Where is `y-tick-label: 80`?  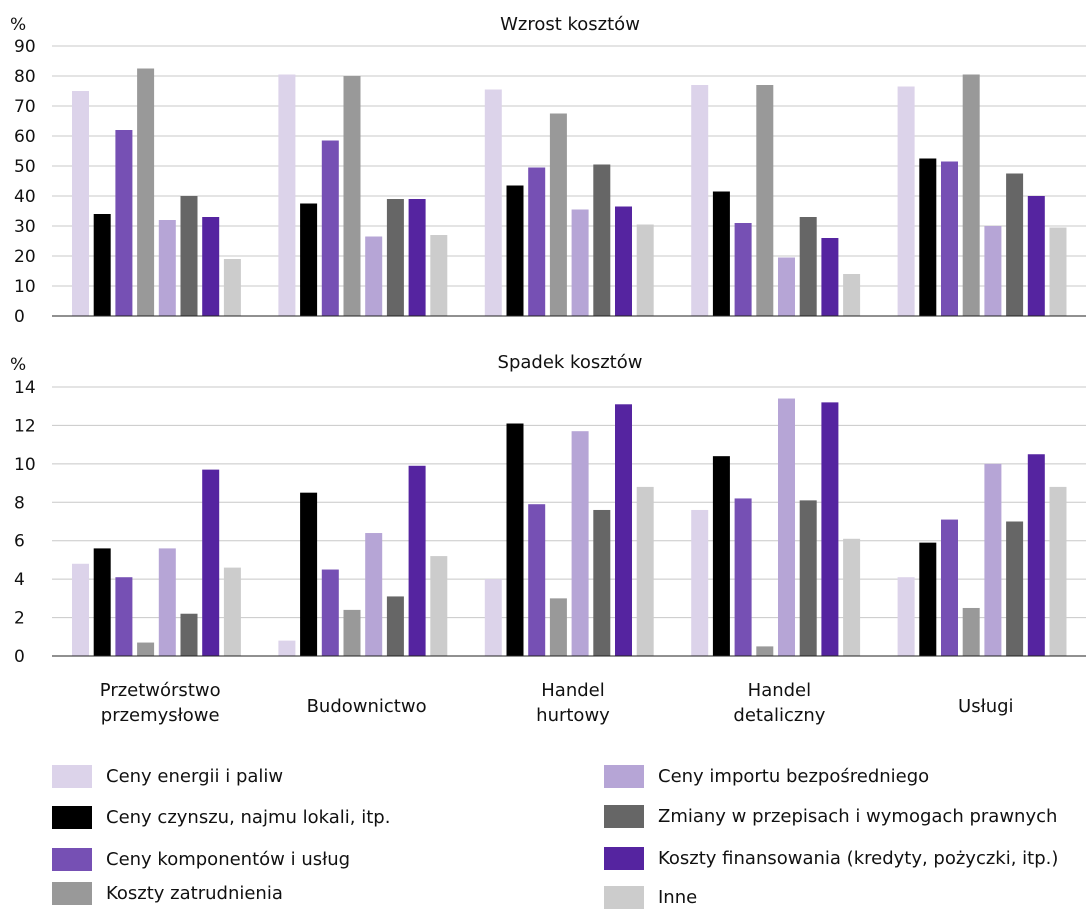
y-tick-label: 80 is located at coordinates (25, 77).